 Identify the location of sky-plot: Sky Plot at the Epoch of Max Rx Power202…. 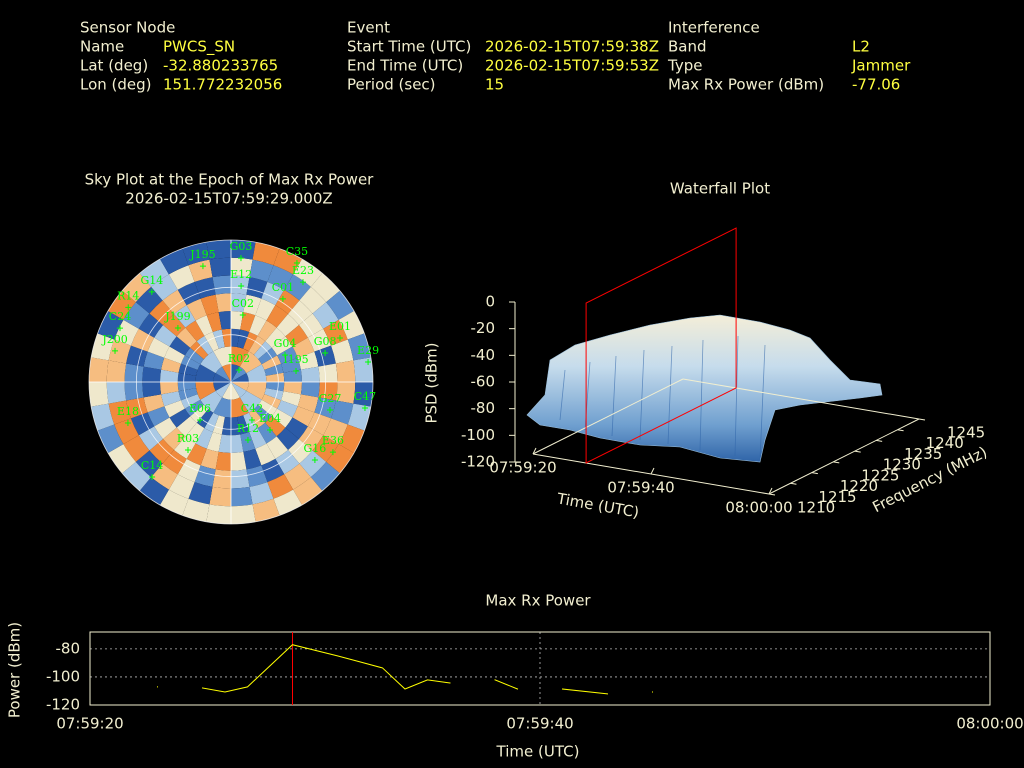
(232, 348).